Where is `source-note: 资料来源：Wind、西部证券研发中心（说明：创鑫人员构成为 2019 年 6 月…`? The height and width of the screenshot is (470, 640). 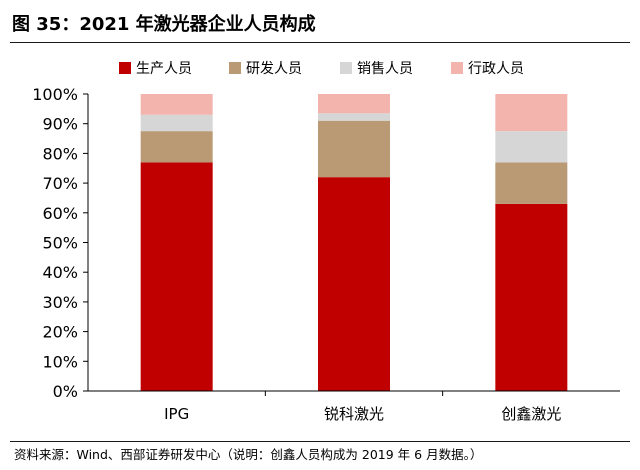
source-note: 资料来源：Wind、西部证券研发中心（说明：创鑫人员构成为 2019 年 6 月… is located at coordinates (248, 454).